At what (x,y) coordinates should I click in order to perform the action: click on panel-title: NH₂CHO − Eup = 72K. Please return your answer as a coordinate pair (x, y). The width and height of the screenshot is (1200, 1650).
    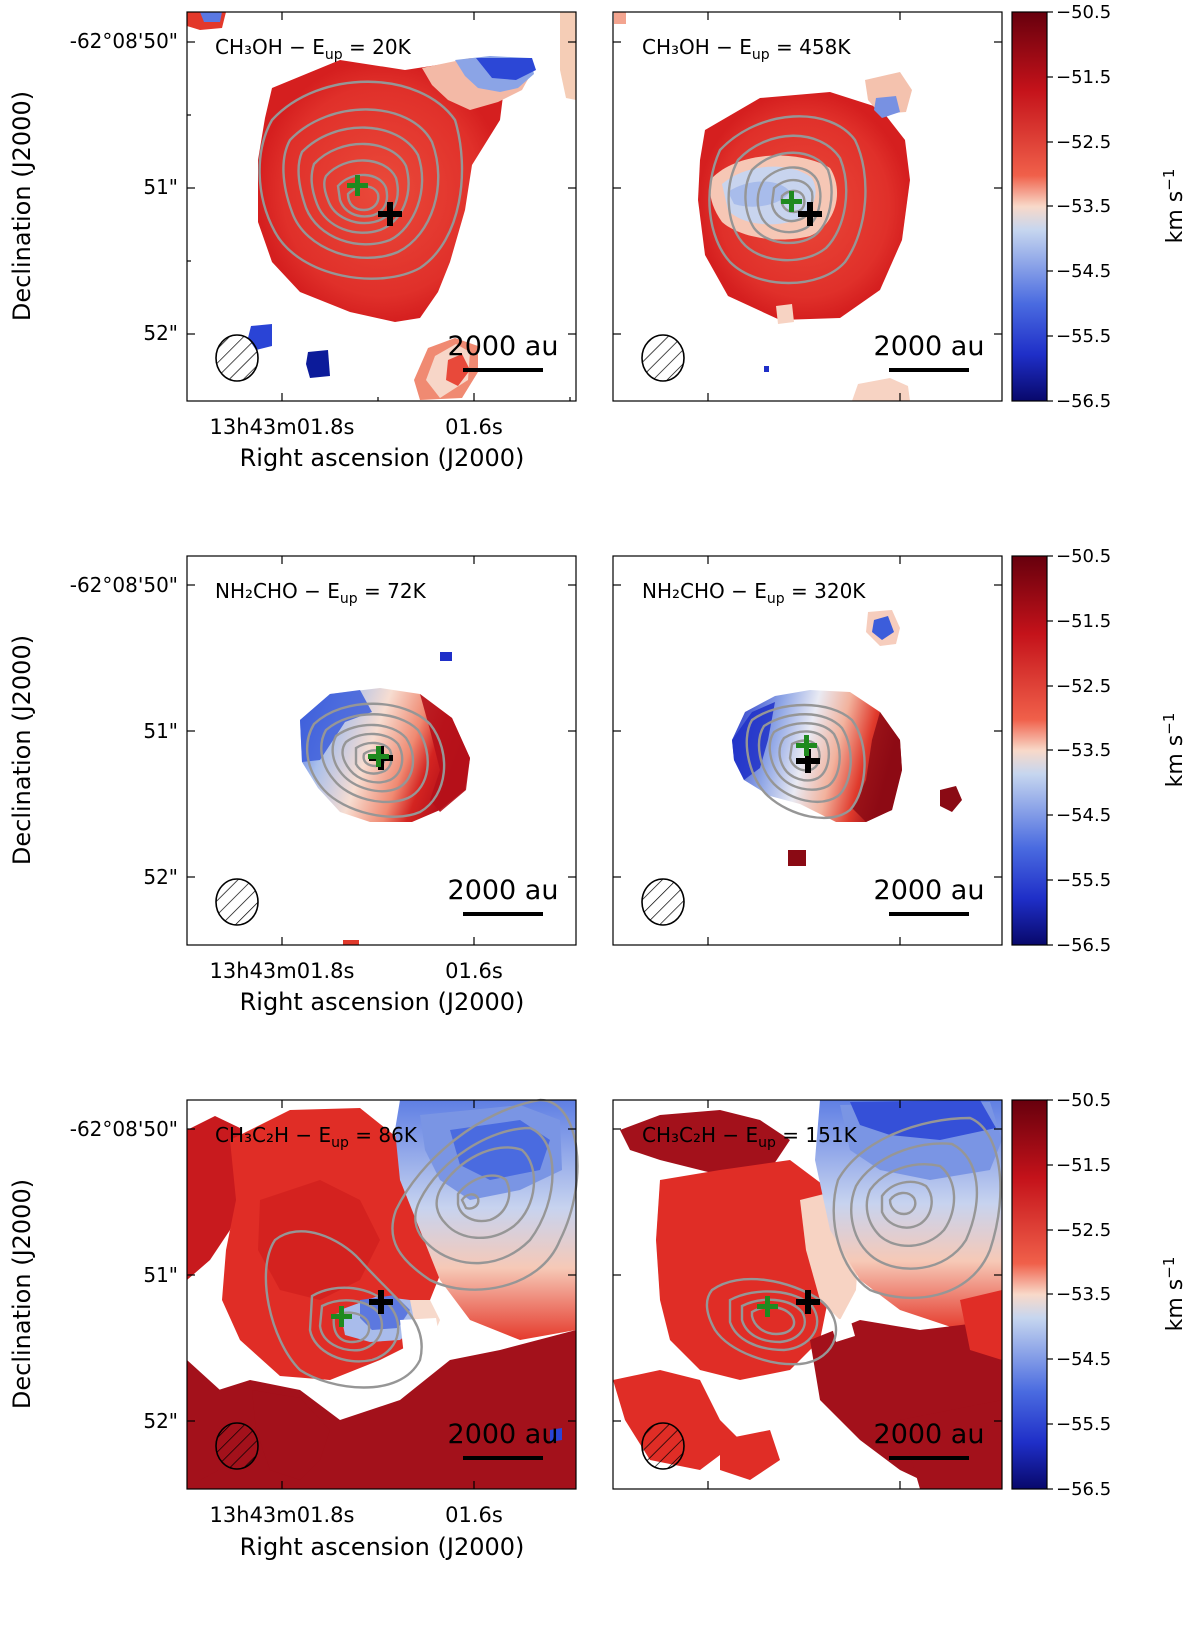
    Looking at the image, I should click on (321, 593).